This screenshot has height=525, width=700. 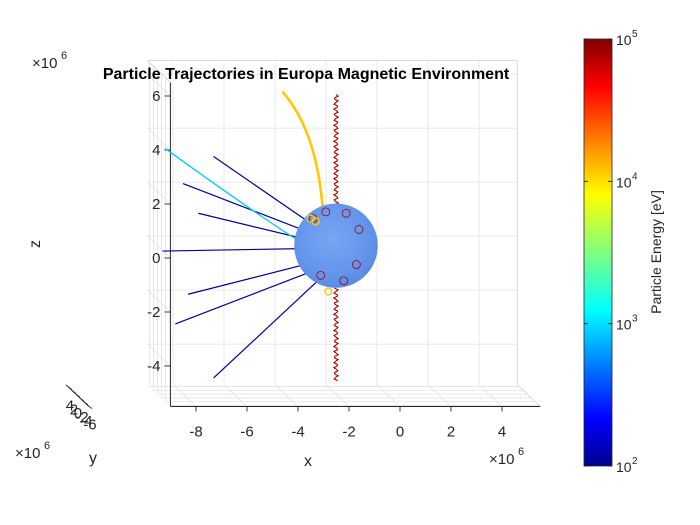 What do you see at coordinates (89, 425) in the screenshot?
I see `y-tick-label: -6` at bounding box center [89, 425].